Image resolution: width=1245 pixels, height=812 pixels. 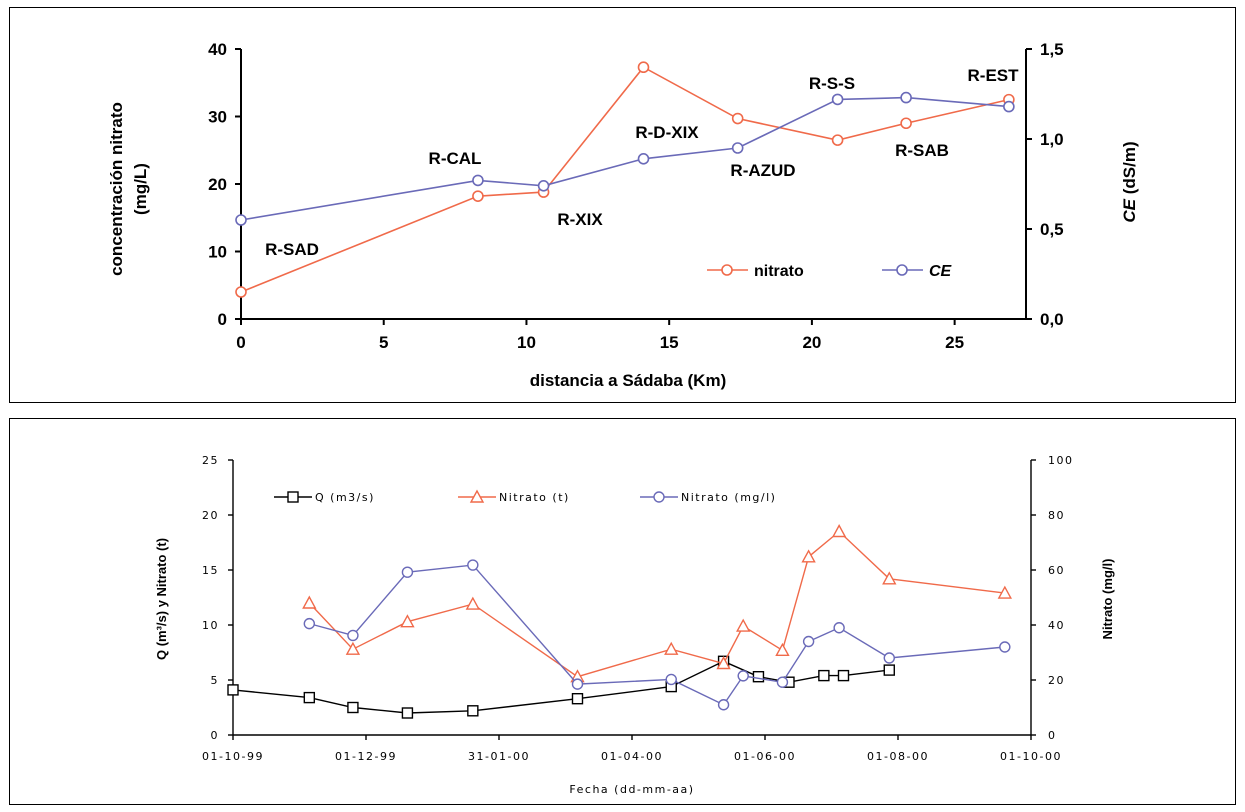 What do you see at coordinates (161, 599) in the screenshot?
I see `y-axis-label: Q (m³/s) y Nitrato (t)` at bounding box center [161, 599].